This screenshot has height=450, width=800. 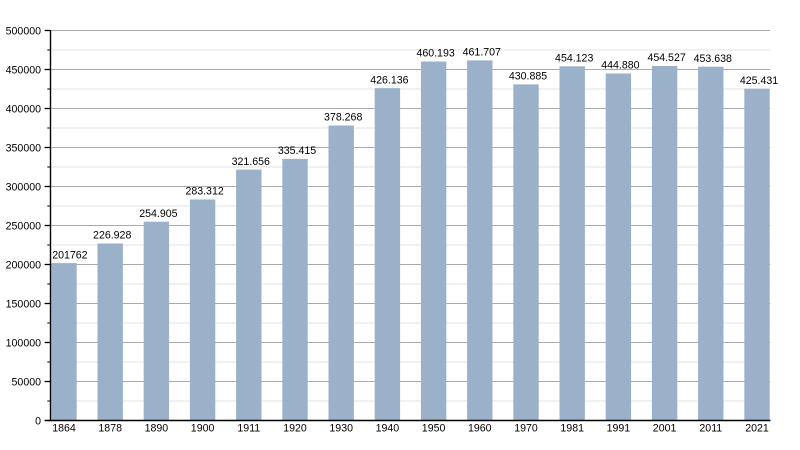 What do you see at coordinates (341, 428) in the screenshot?
I see `svg-text: 1930` at bounding box center [341, 428].